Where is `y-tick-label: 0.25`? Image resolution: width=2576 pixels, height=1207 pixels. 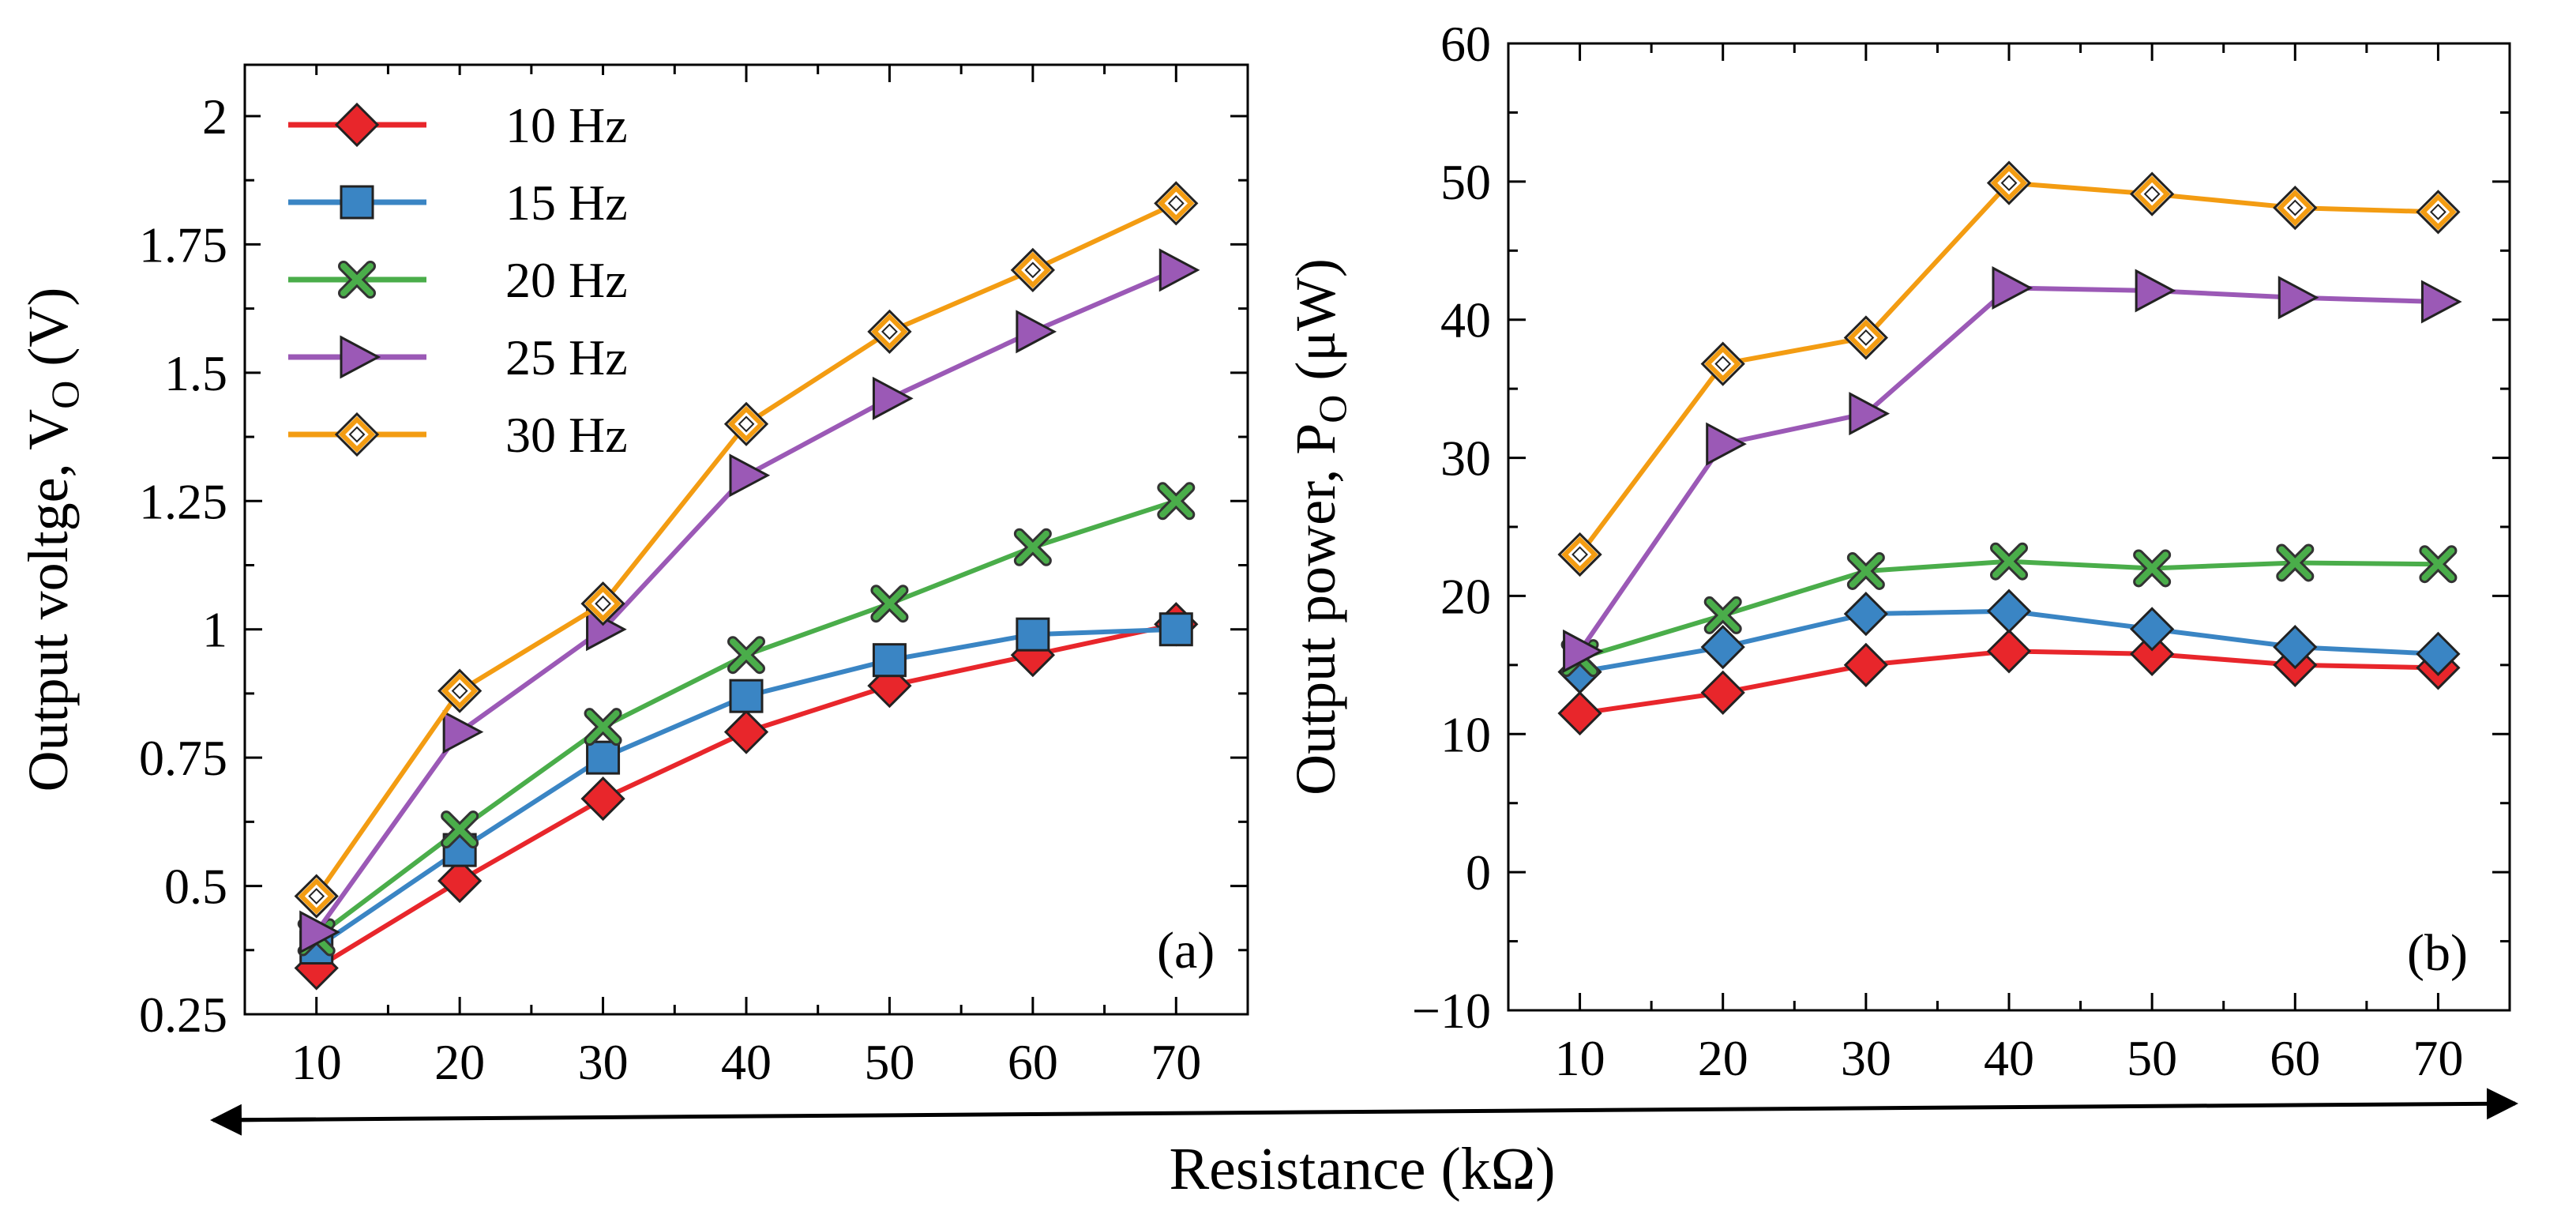
y-tick-label: 0.25 is located at coordinates (183, 1015).